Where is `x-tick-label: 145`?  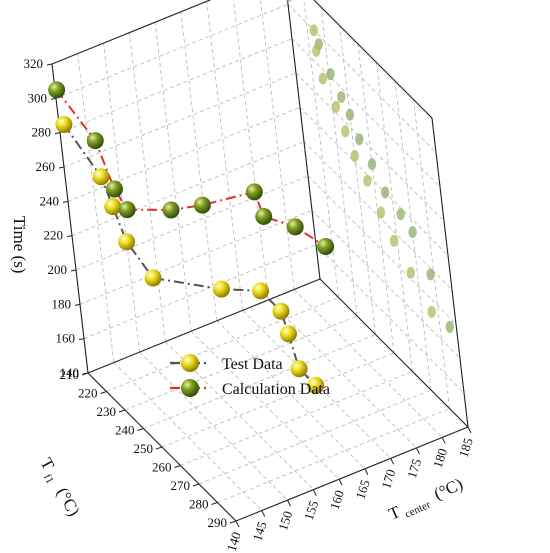
x-tick-label: 145 is located at coordinates (259, 531).